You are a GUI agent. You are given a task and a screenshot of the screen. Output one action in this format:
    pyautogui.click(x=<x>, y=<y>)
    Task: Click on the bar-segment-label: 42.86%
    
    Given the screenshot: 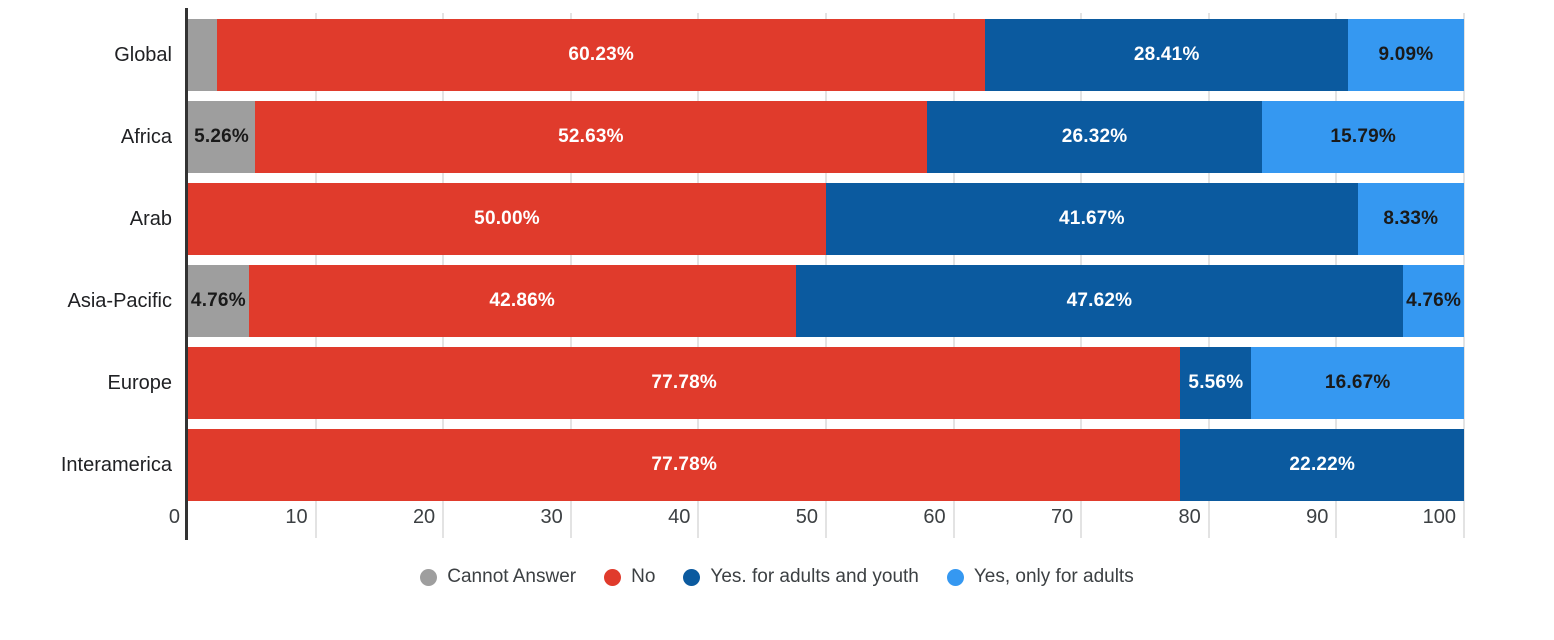 What is the action you would take?
    pyautogui.click(x=522, y=300)
    